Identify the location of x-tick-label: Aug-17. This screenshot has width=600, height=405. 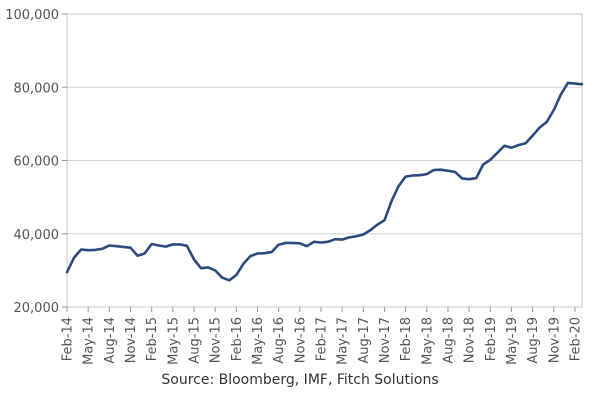
(364, 340).